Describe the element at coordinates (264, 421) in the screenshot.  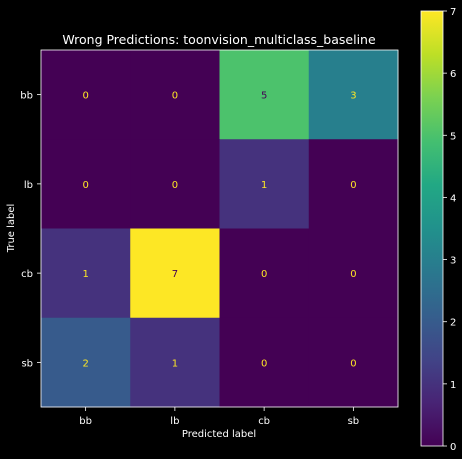
I see `x-tick-label: cb` at that location.